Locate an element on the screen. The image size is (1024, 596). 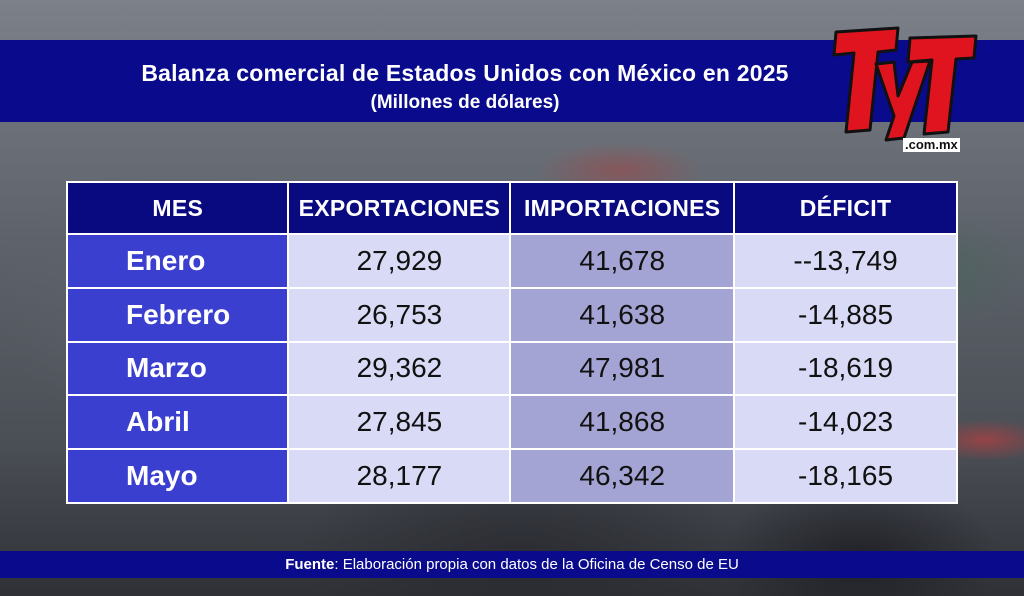
table-row: Marzo 29,362 47,981 -18,619 is located at coordinates (511, 368).